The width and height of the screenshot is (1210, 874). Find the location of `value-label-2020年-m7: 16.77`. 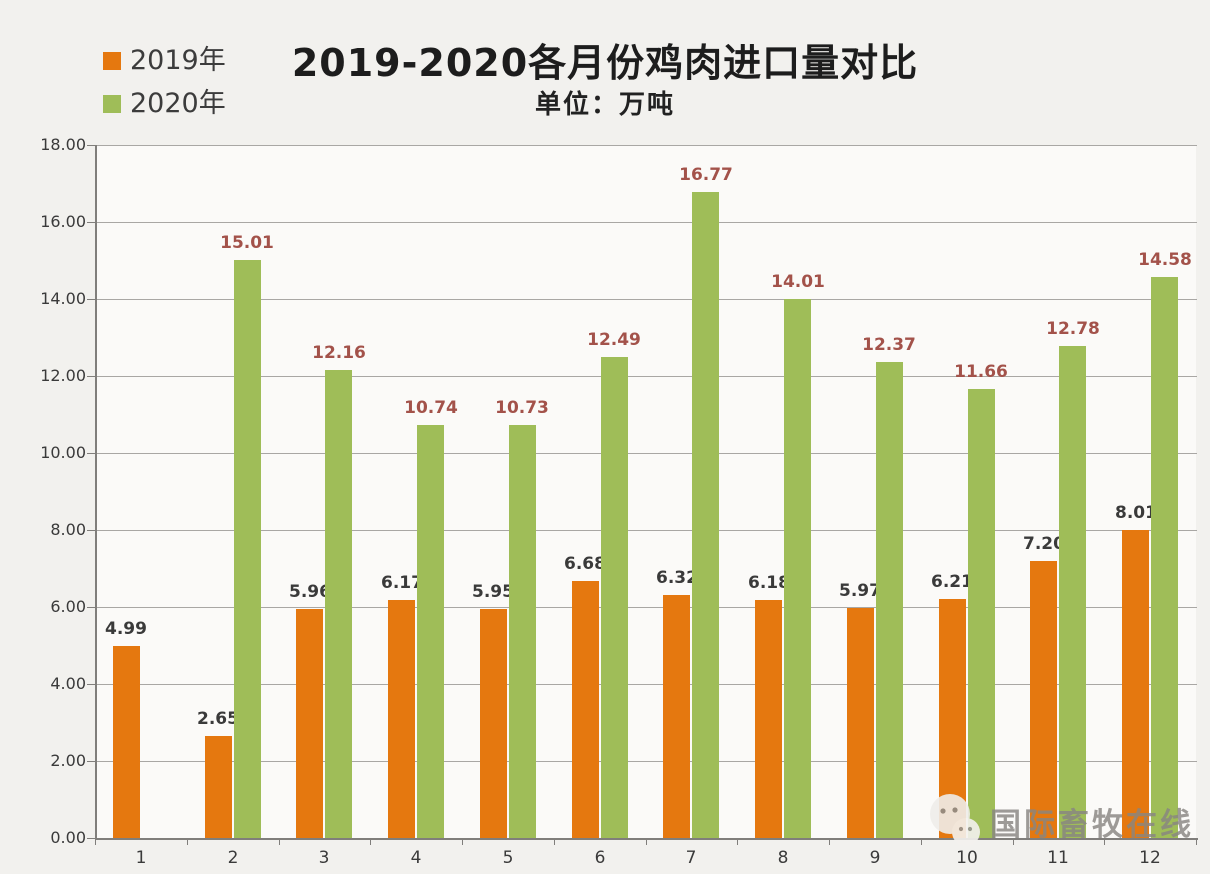

value-label-2020年-m7: 16.77 is located at coordinates (706, 175).